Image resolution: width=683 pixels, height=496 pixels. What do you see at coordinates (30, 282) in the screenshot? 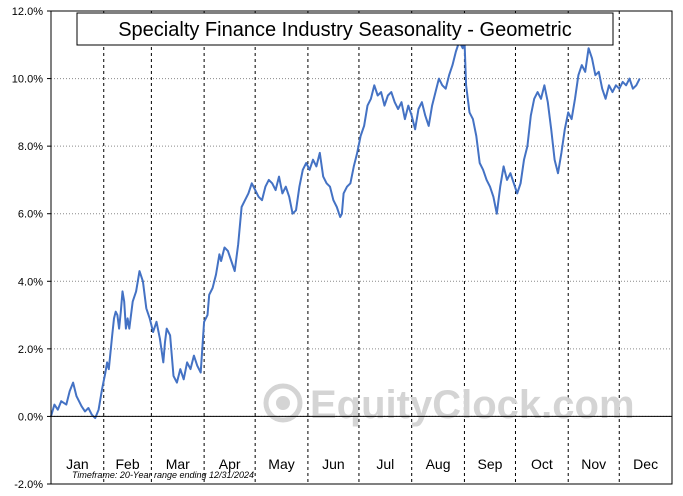
I see `y-tick-label: 4.0%` at bounding box center [30, 282].